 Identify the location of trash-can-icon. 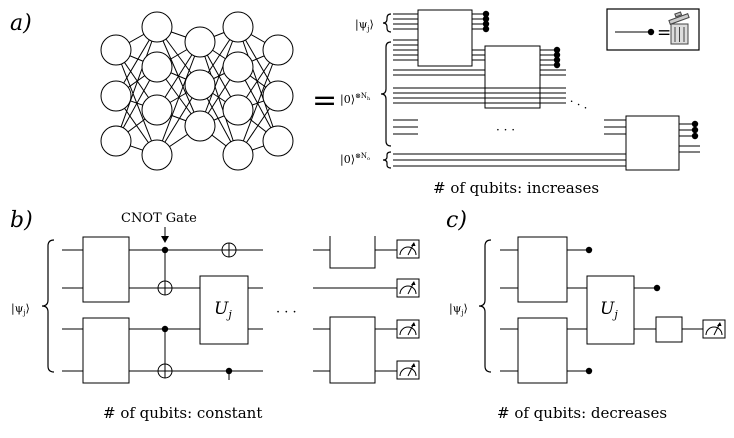
(679, 28).